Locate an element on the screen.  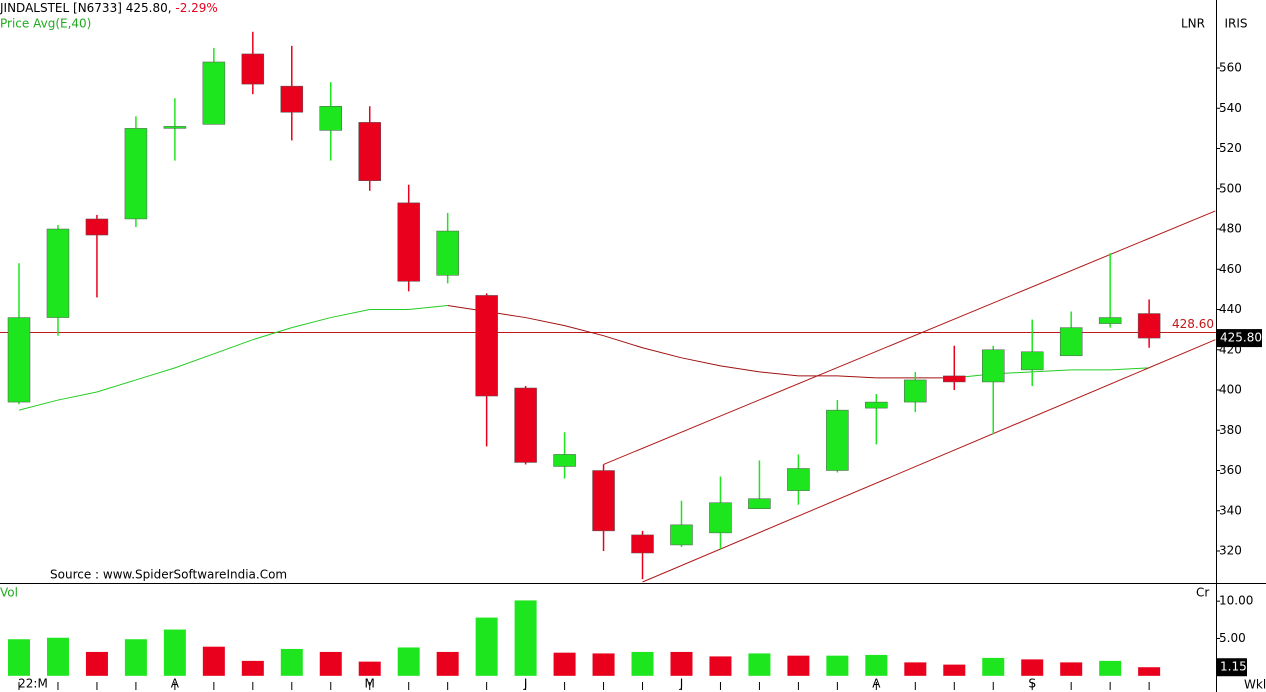
y-tick-label: 560 is located at coordinates (1230, 68).